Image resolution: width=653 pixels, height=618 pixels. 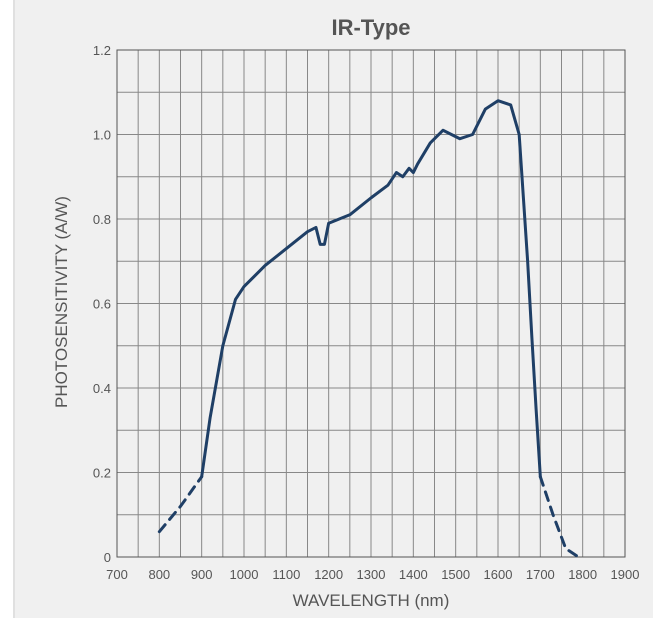 What do you see at coordinates (455, 574) in the screenshot?
I see `x-tick-label: 1500` at bounding box center [455, 574].